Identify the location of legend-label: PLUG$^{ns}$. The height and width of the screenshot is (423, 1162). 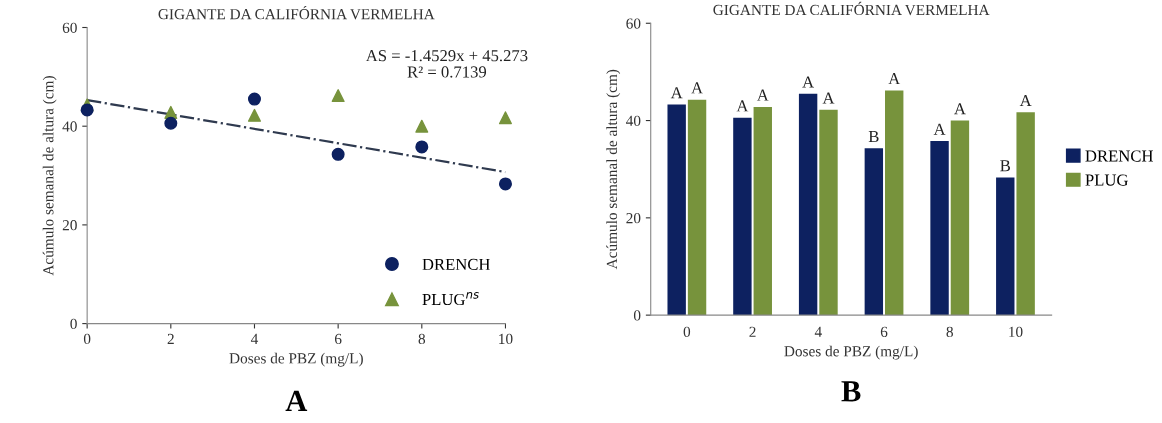
(450, 299).